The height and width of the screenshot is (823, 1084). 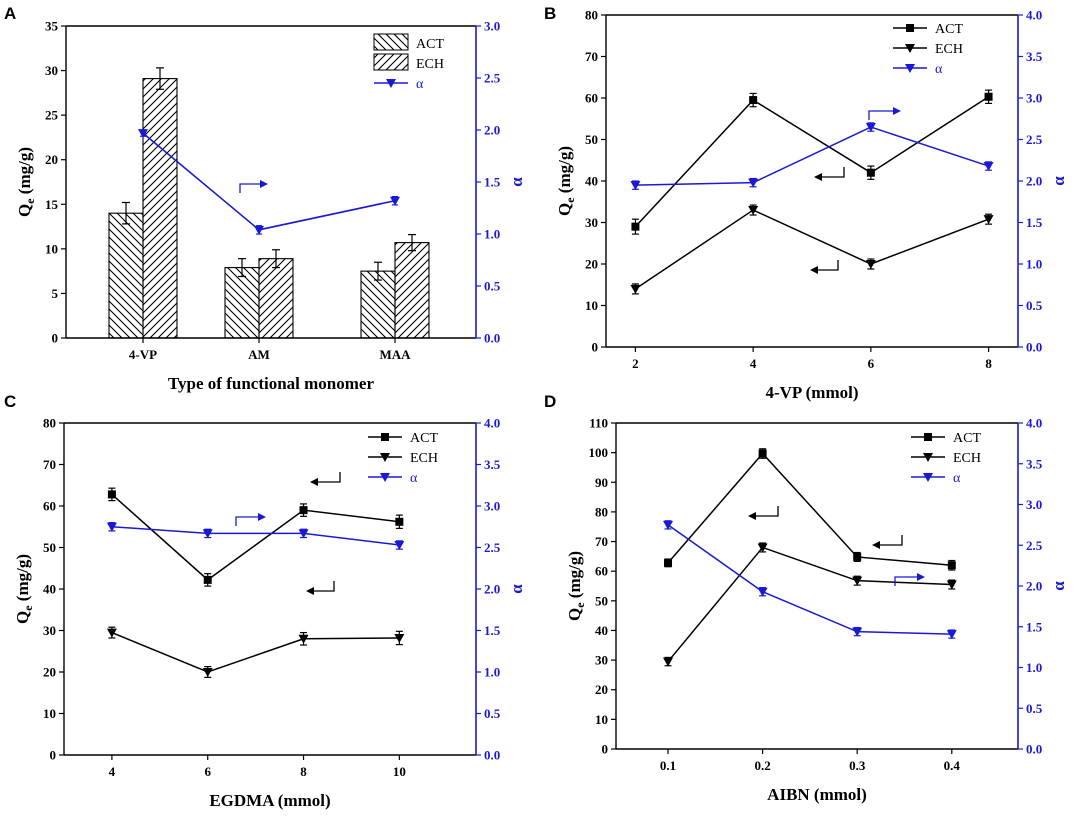 I want to click on y-tick-label: 20, so click(x=51, y=159).